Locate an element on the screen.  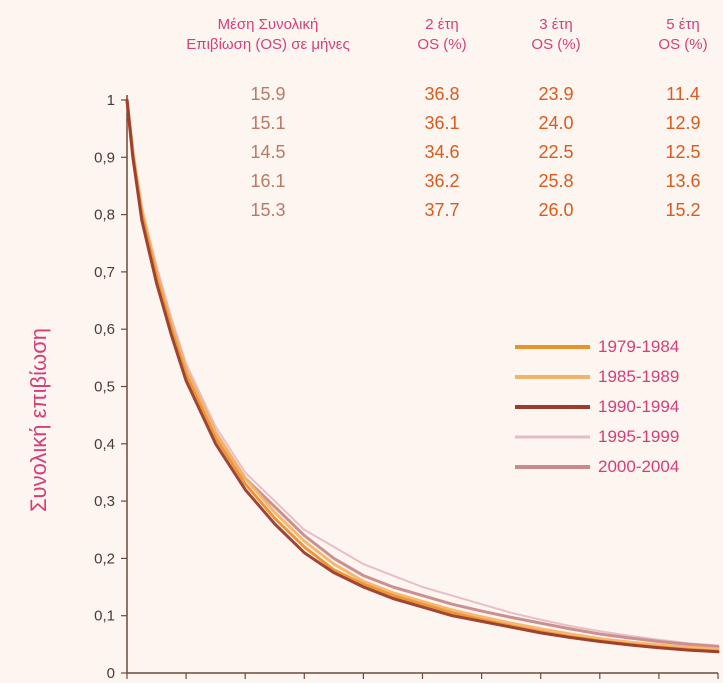
x-tick-label: 1 is located at coordinates (186, 681).